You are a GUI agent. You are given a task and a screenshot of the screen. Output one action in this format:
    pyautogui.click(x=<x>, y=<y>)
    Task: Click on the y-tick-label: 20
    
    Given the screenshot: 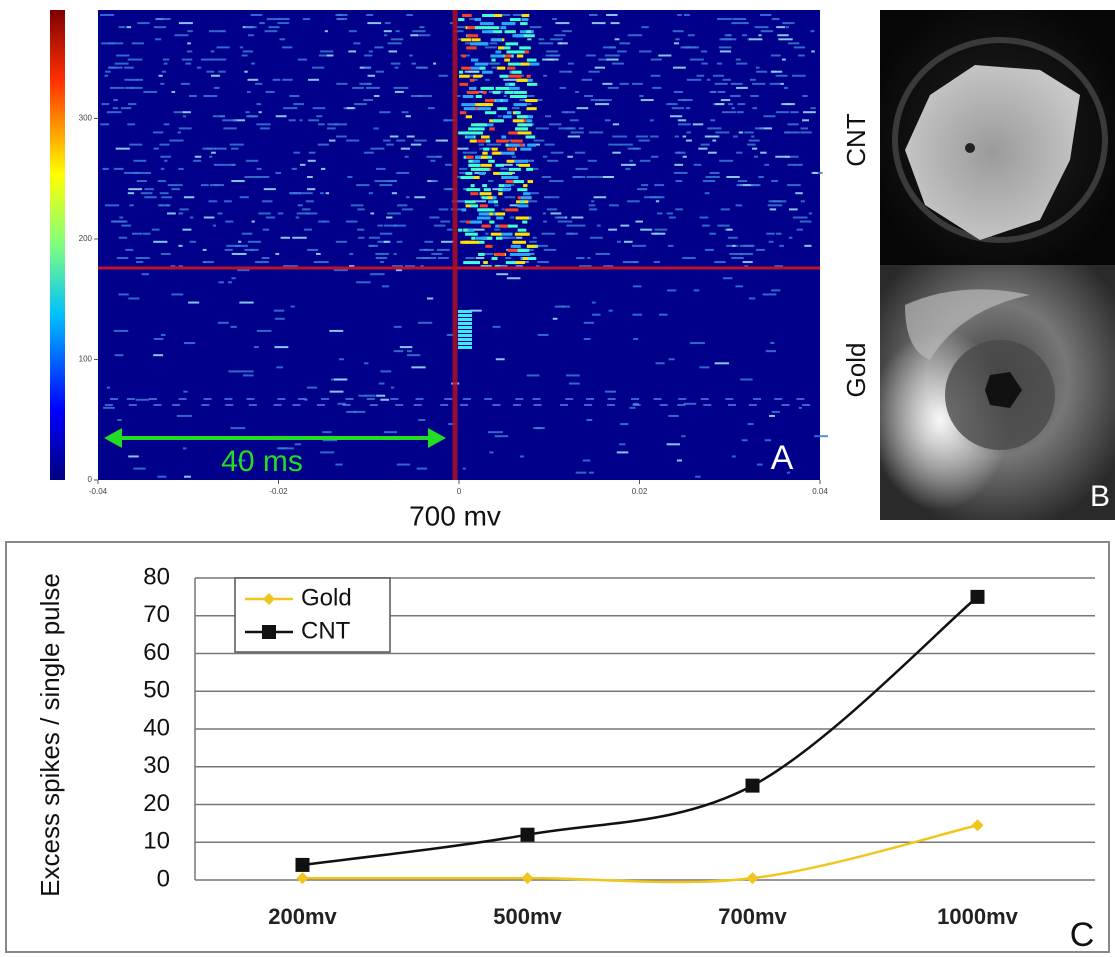 What is the action you would take?
    pyautogui.click(x=156, y=803)
    